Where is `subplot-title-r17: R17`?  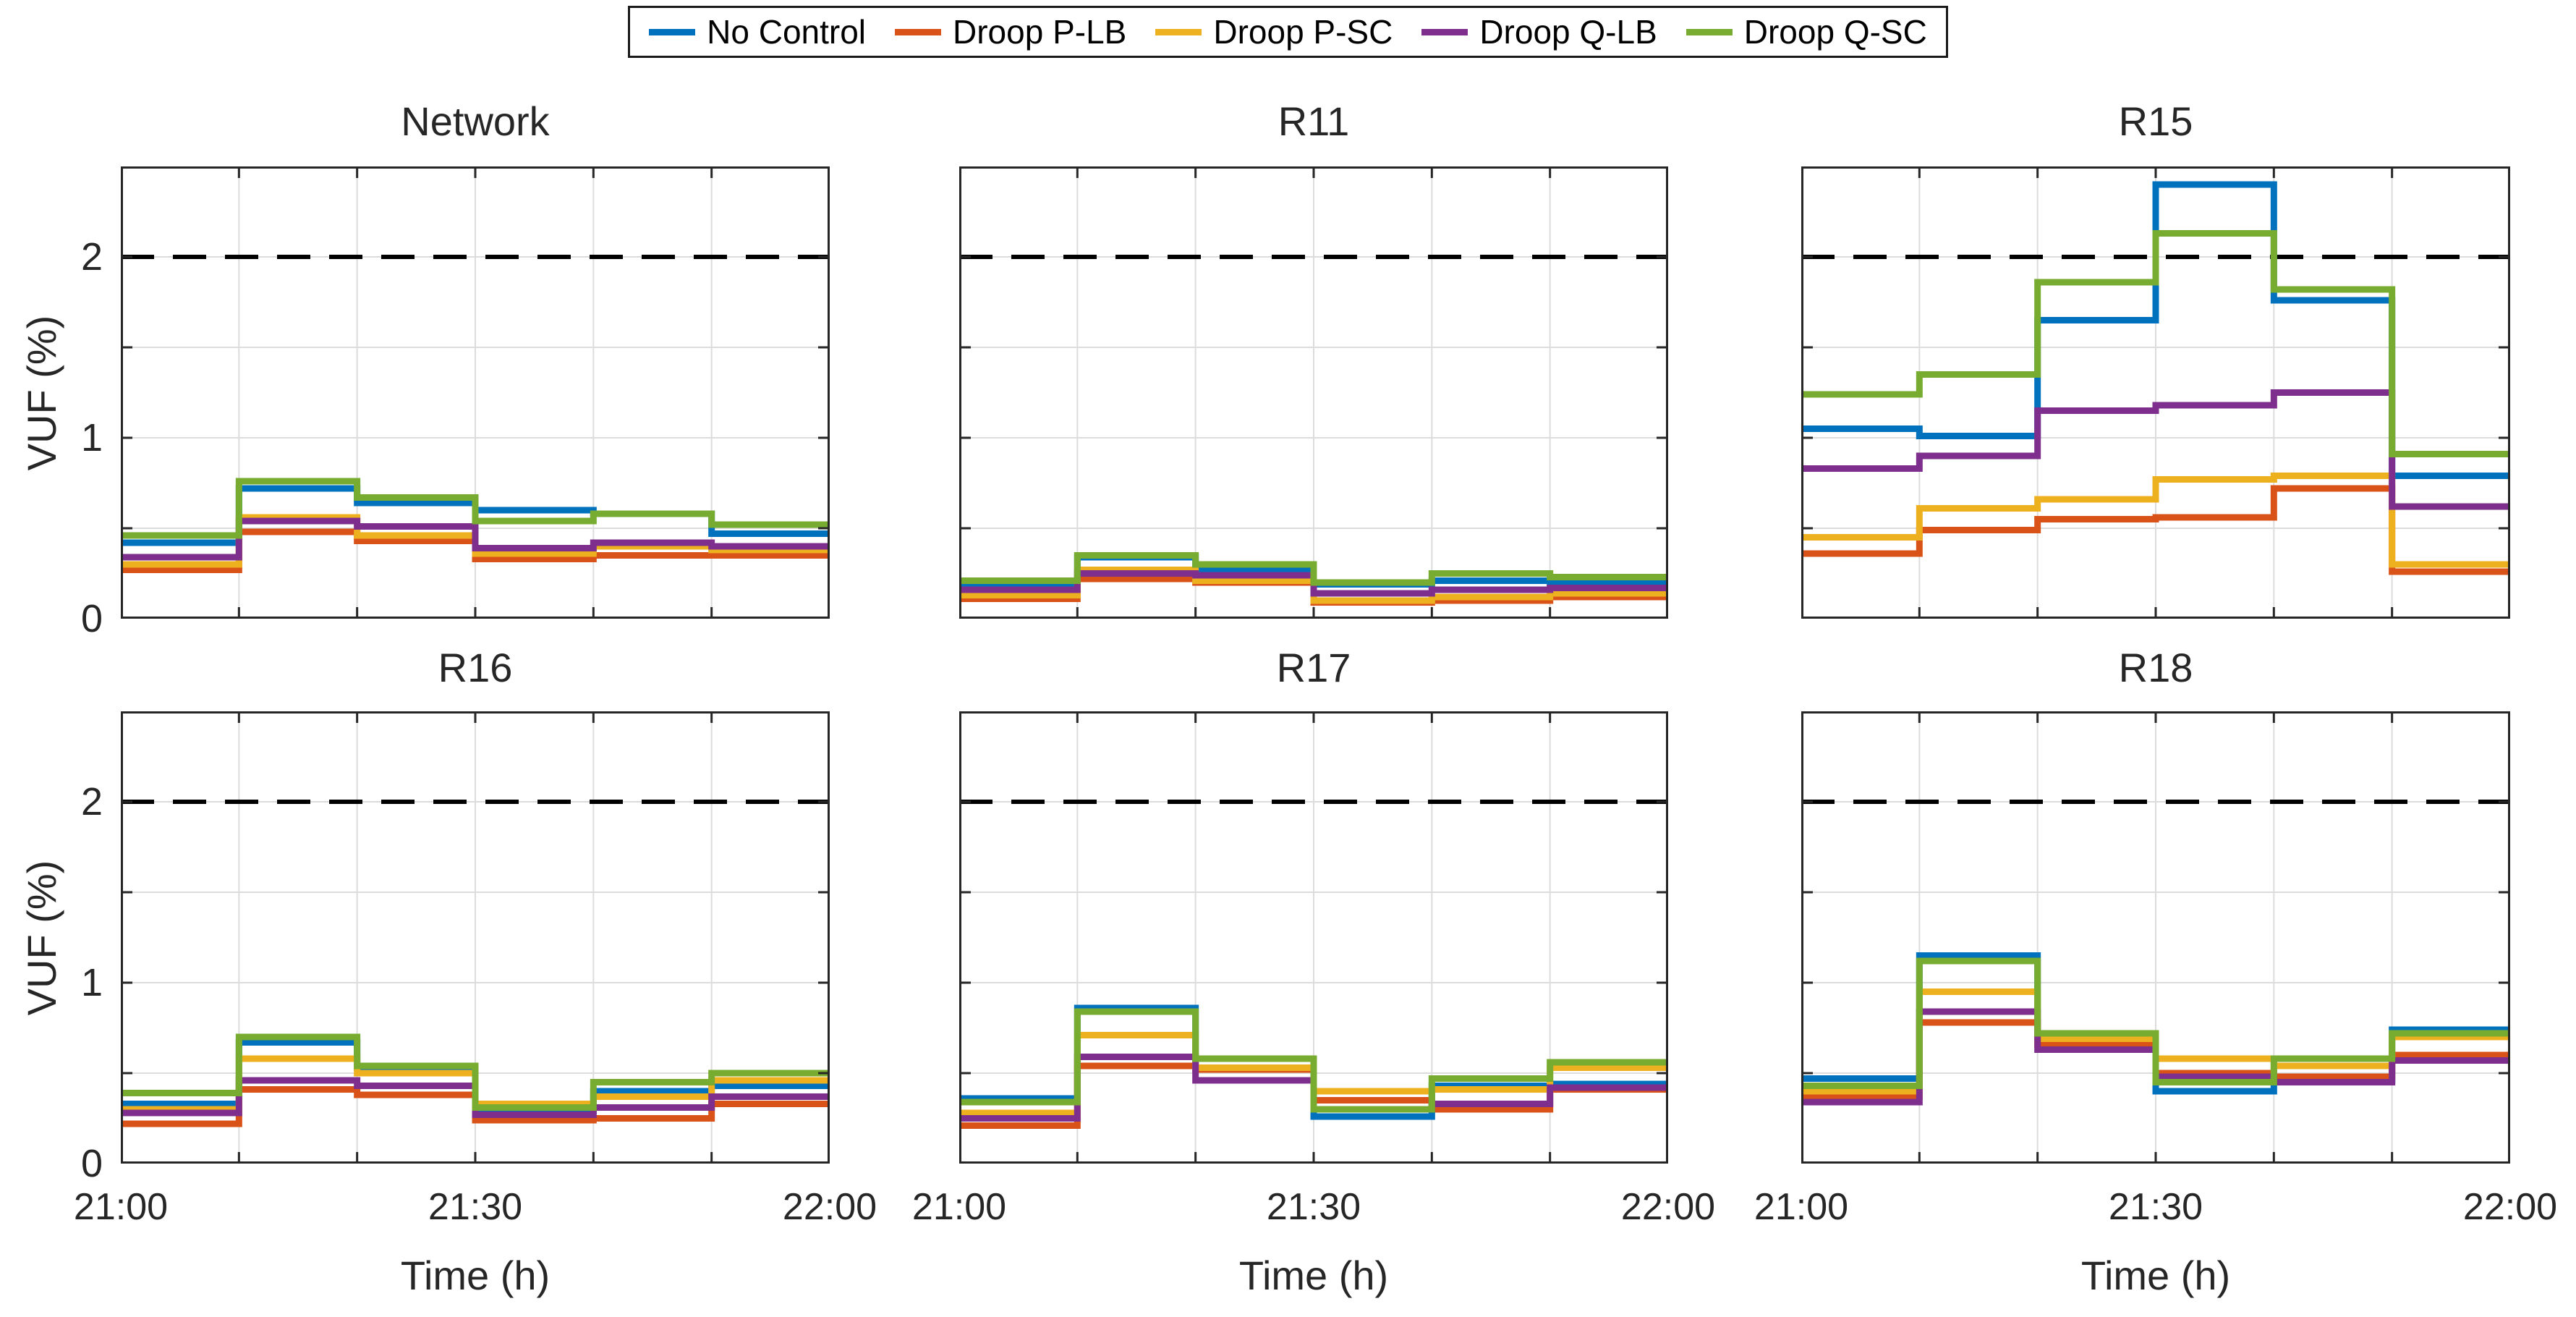 subplot-title-r17: R17 is located at coordinates (1313, 667).